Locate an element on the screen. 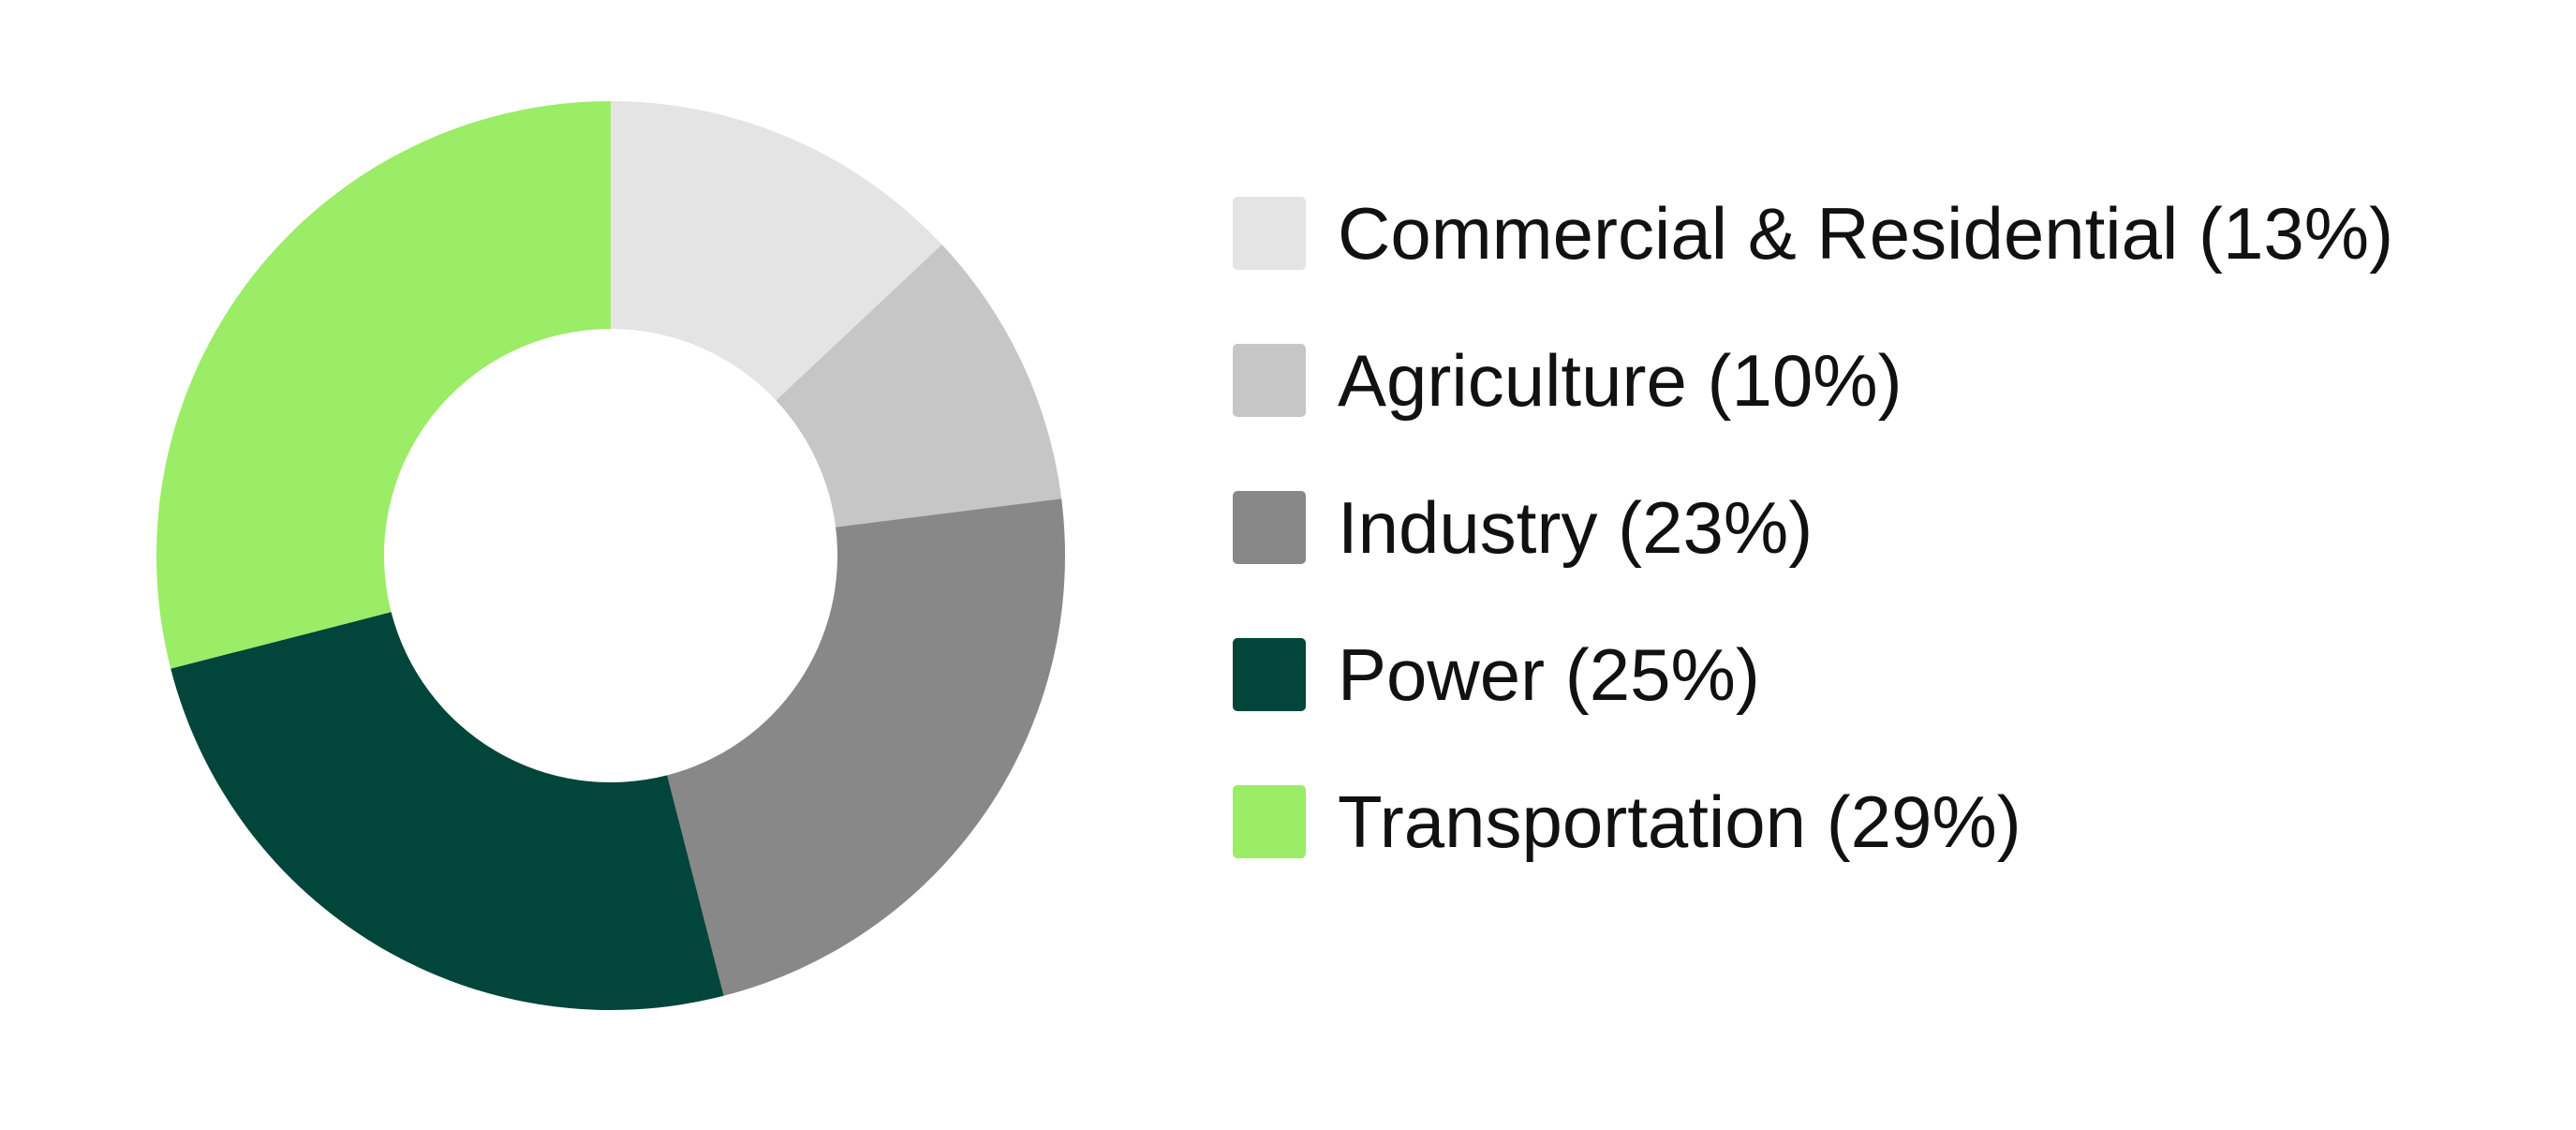 The height and width of the screenshot is (1130, 2576). legend-item: Commercial & Residential (13%) is located at coordinates (1813, 233).